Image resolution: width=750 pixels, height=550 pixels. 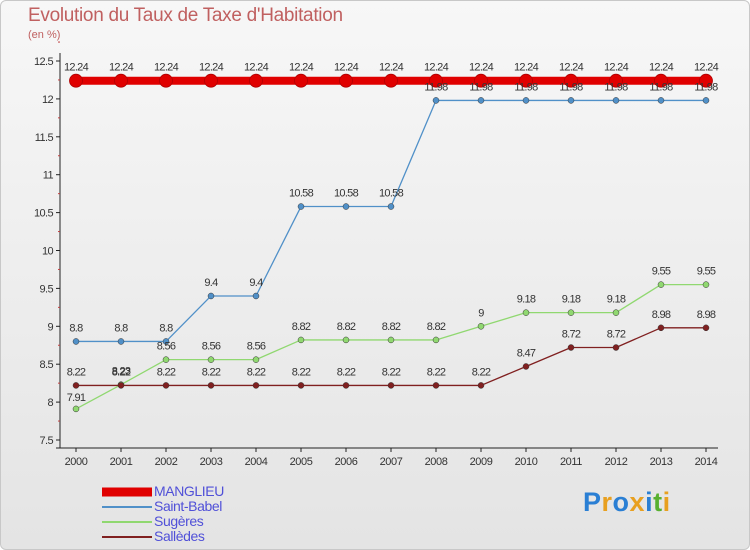 I want to click on logo-letter: x, so click(x=637, y=502).